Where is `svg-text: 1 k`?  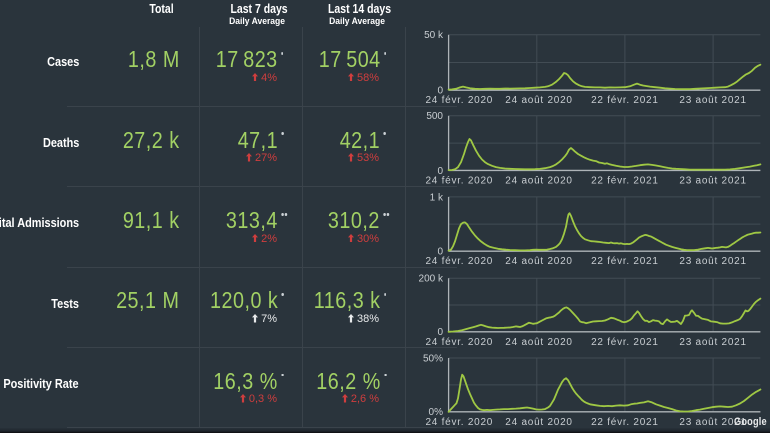 svg-text: 1 k is located at coordinates (437, 197).